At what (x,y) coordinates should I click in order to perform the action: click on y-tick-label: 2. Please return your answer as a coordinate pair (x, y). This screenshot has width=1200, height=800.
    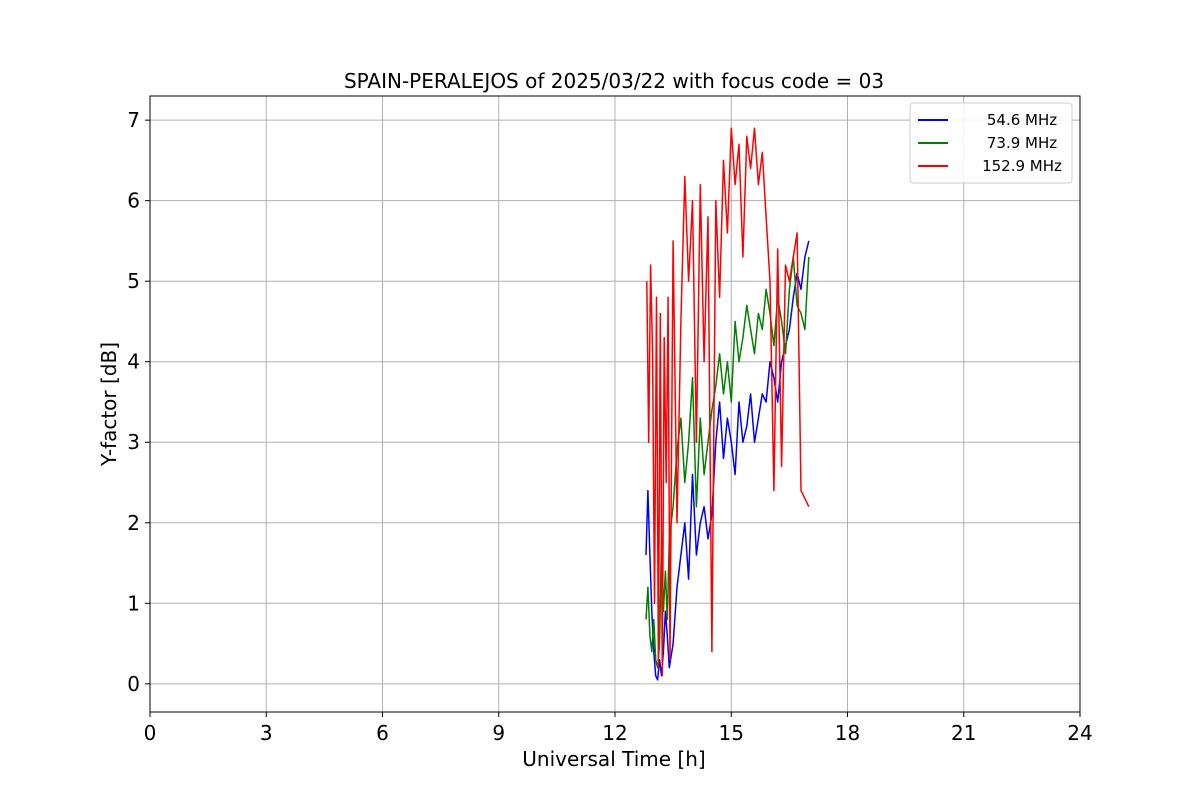
    Looking at the image, I should click on (133, 523).